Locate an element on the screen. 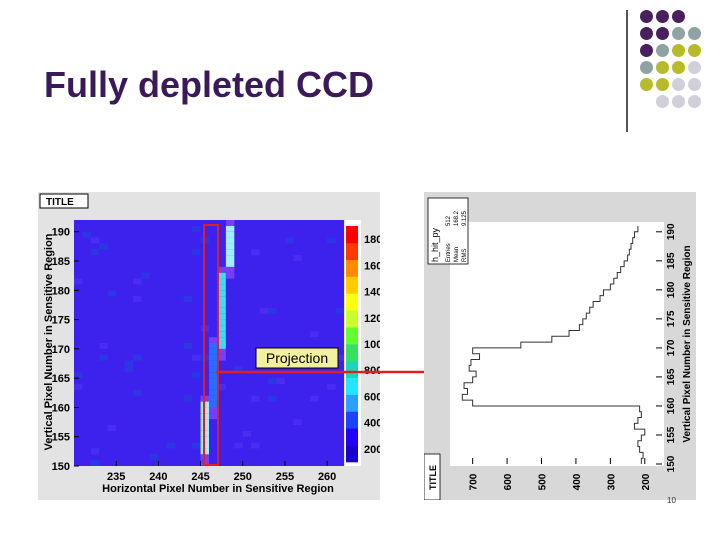 Image resolution: width=720 pixels, height=540 pixels. projection-count-tick-label: 200 is located at coordinates (646, 481).